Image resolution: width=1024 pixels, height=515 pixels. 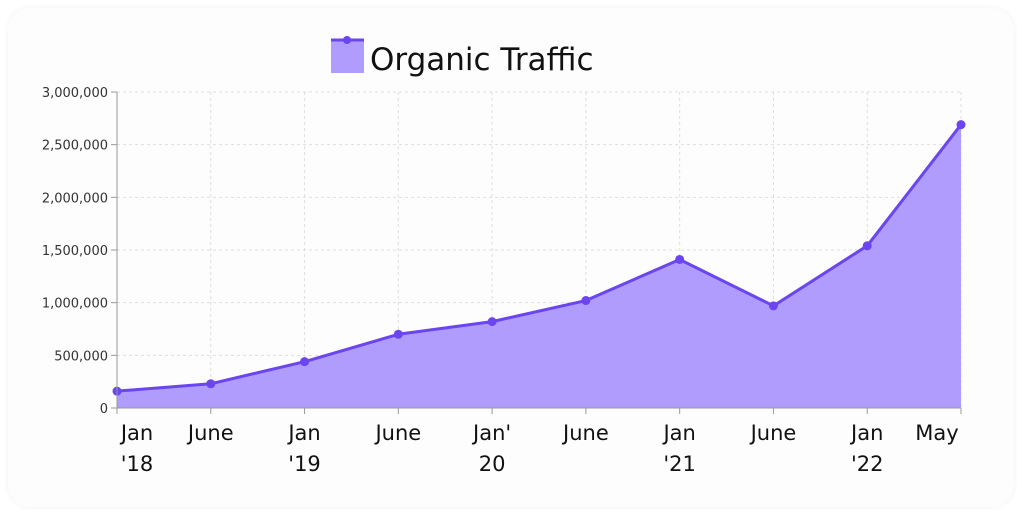 I want to click on x-tick-label: 20, so click(x=492, y=464).